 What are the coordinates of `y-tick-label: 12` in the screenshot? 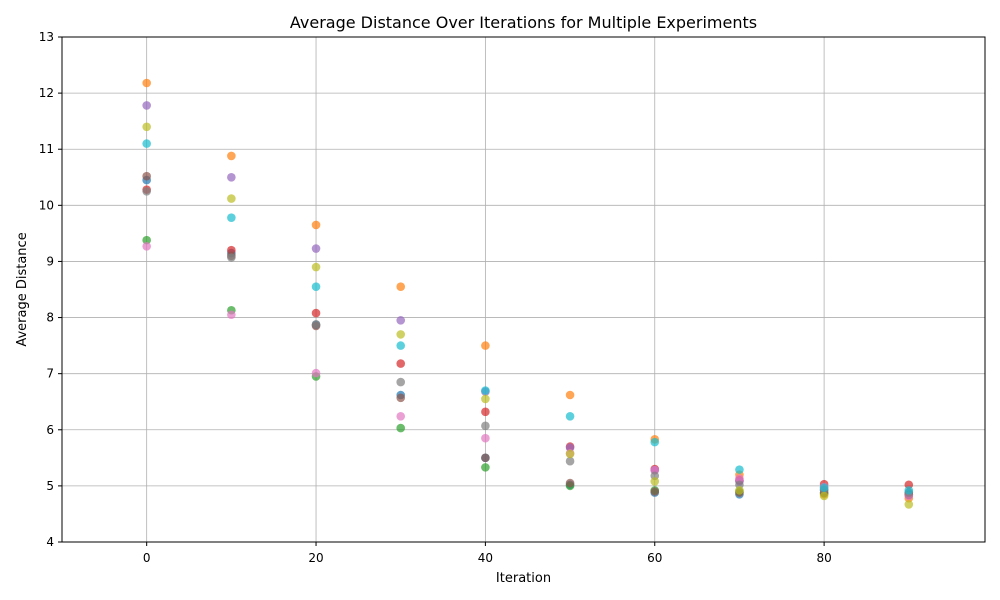 It's located at (46, 93).